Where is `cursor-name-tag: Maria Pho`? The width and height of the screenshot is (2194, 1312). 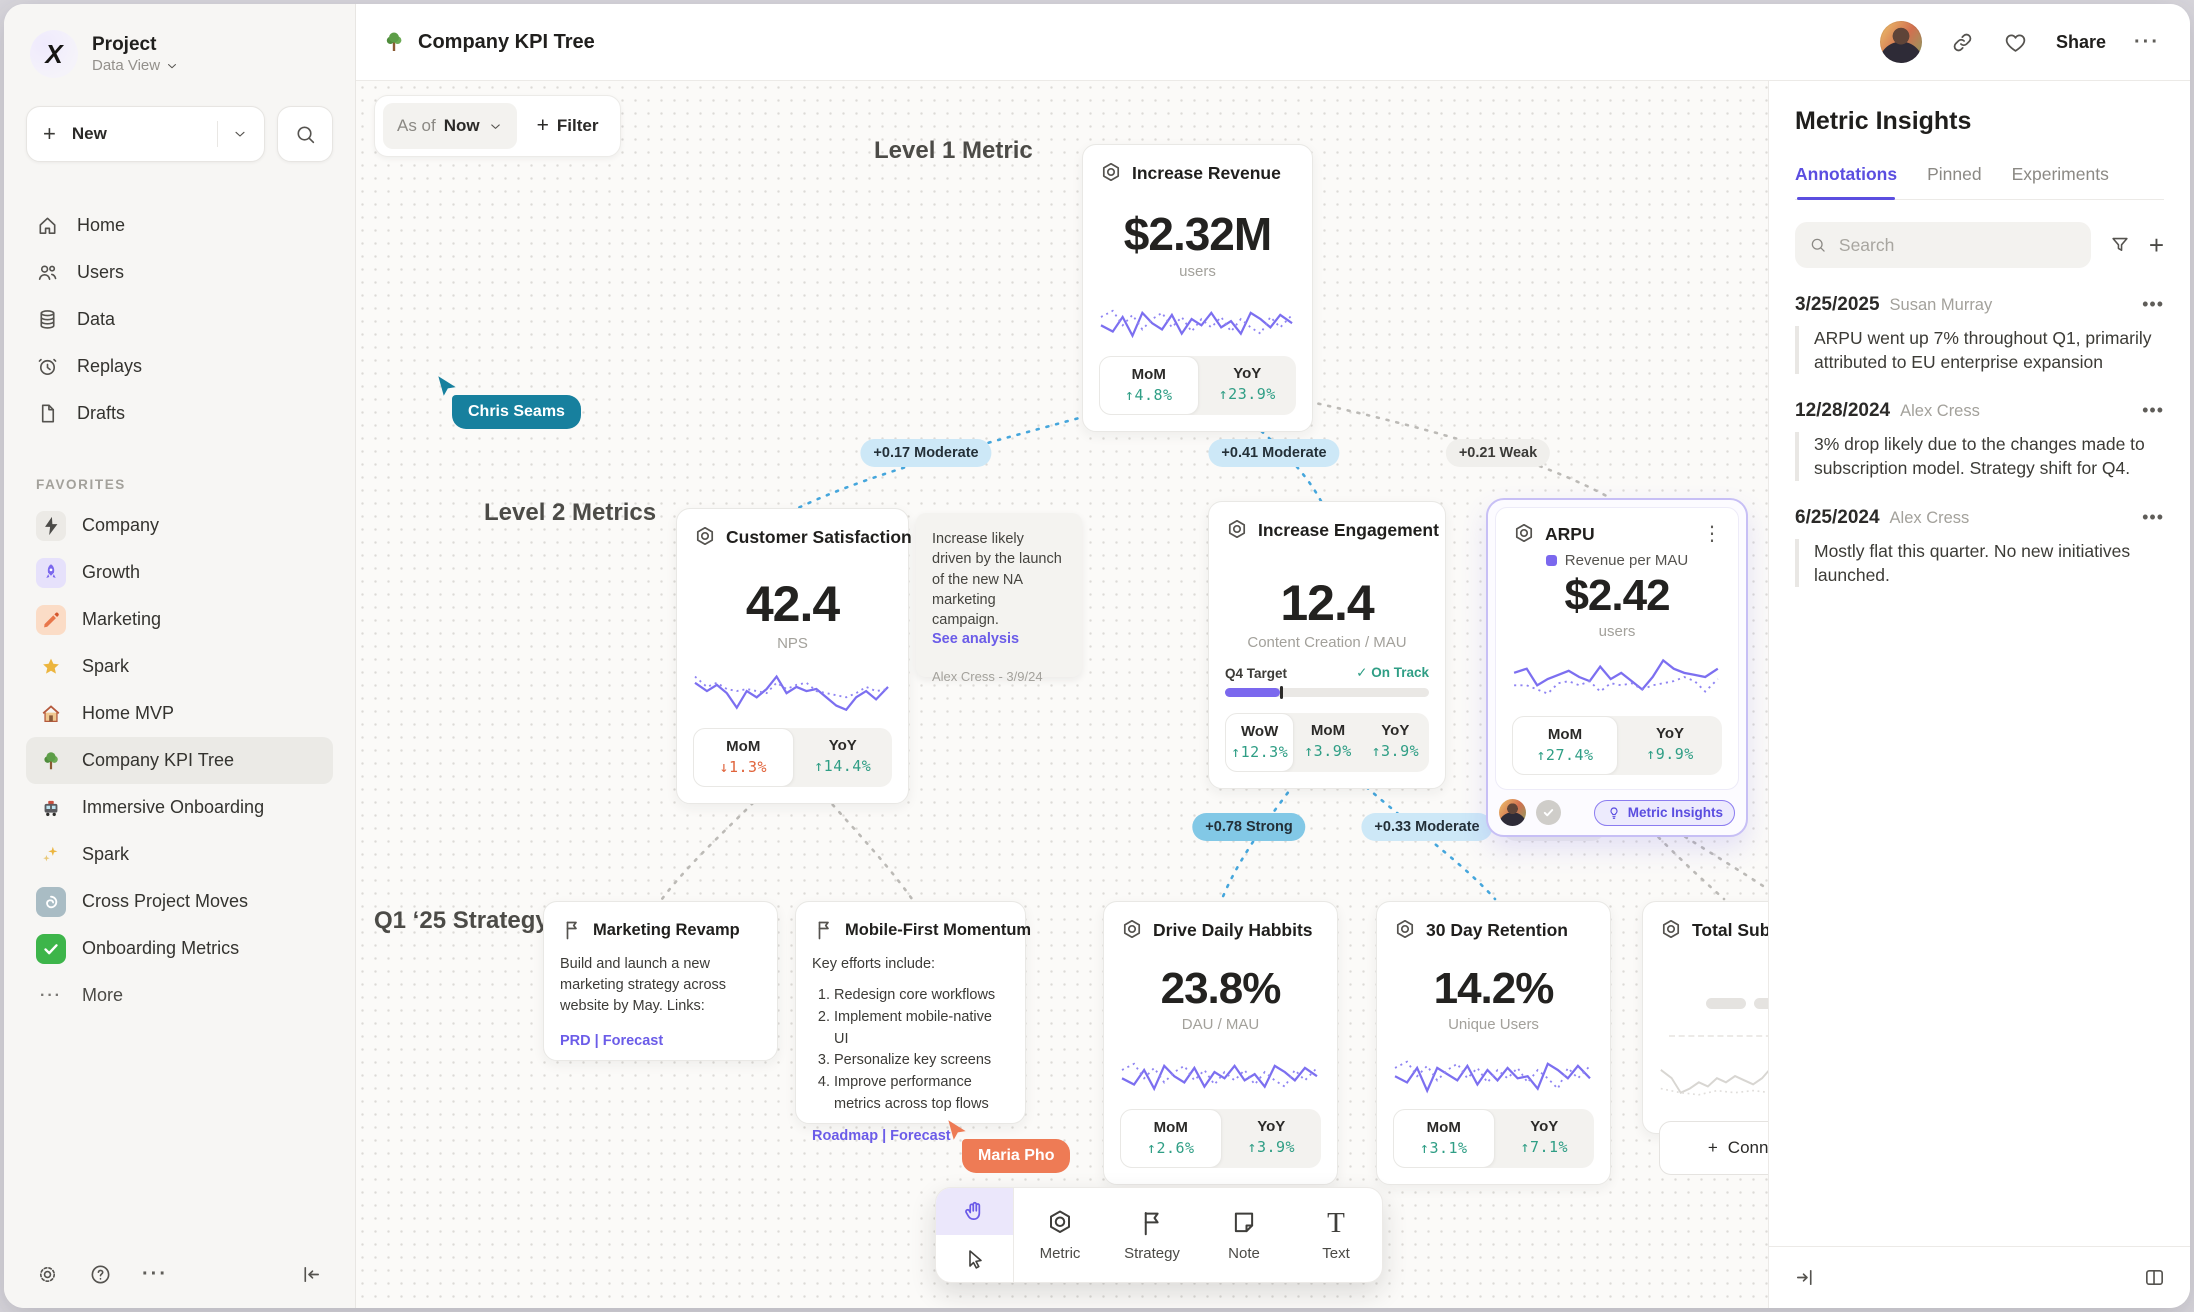
cursor-name-tag: Maria Pho is located at coordinates (1016, 1156).